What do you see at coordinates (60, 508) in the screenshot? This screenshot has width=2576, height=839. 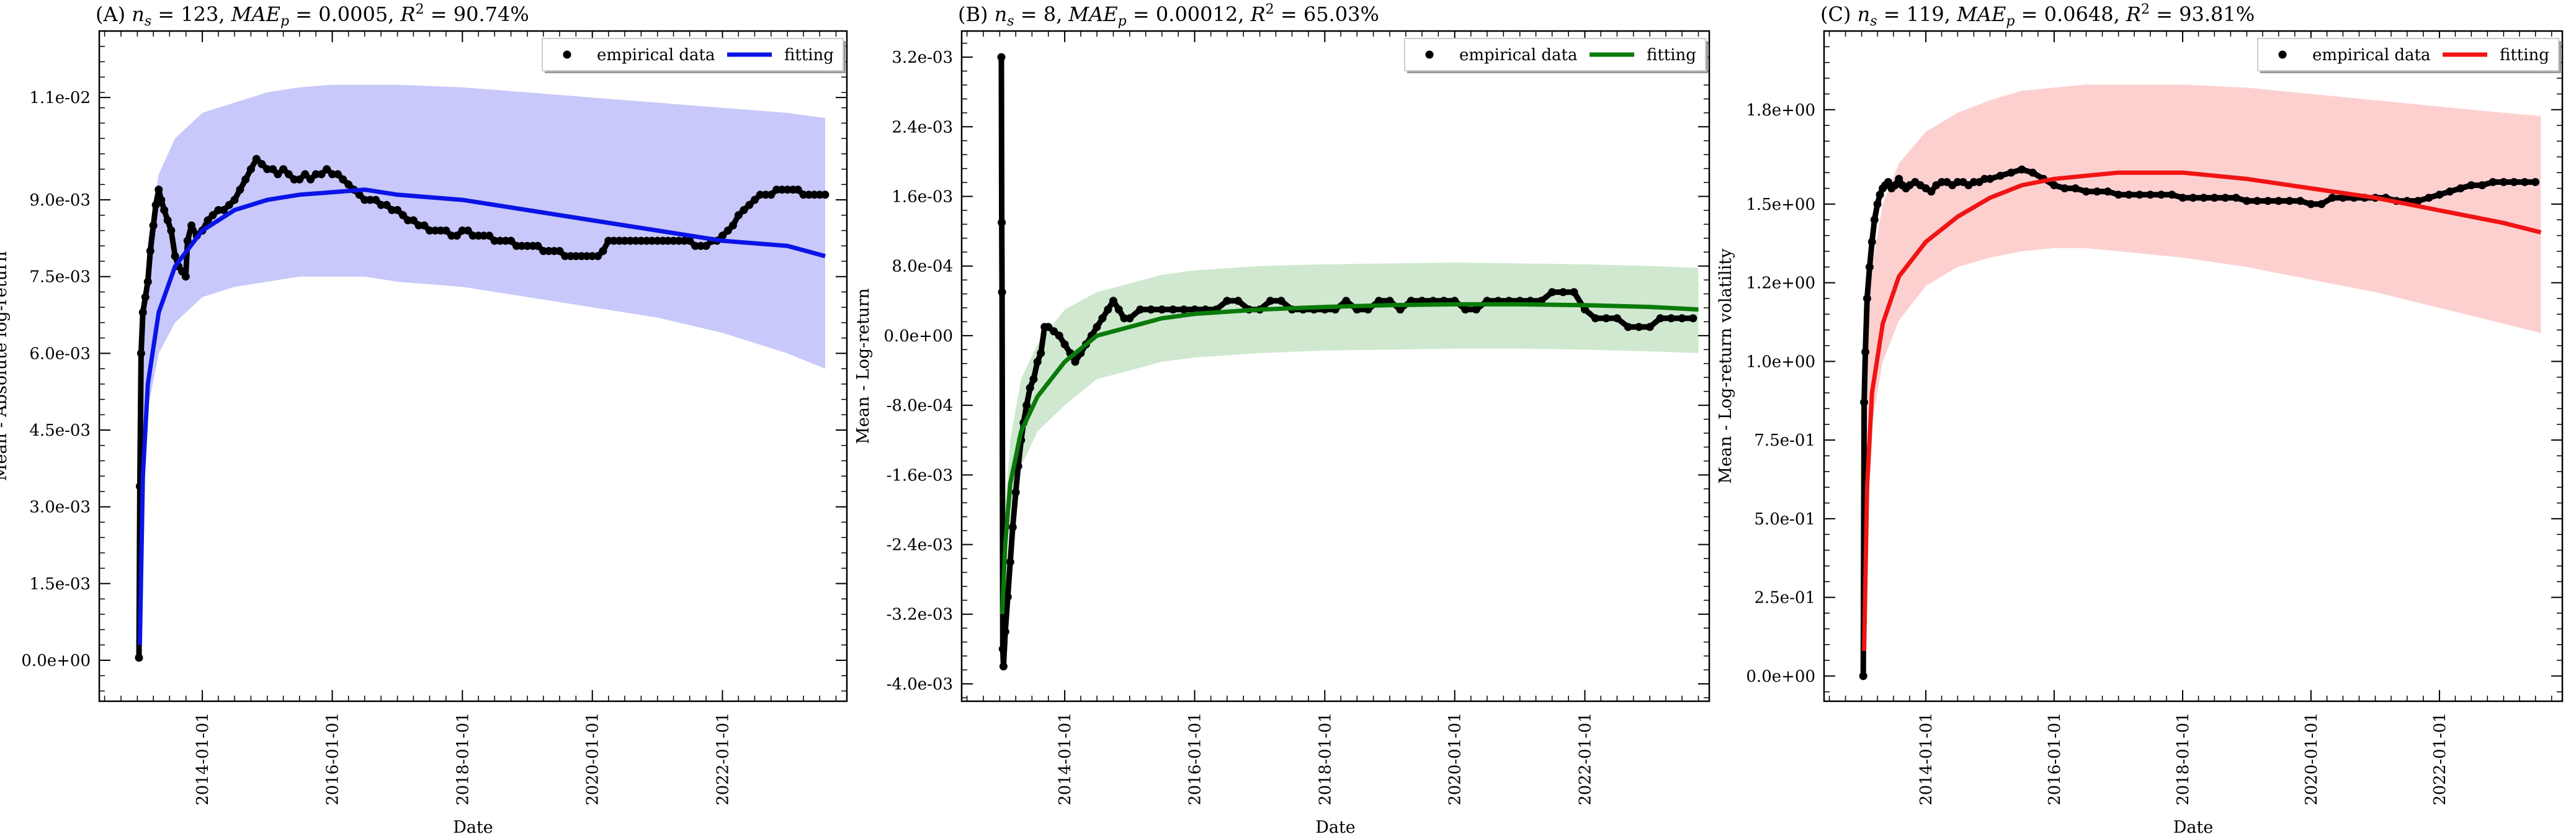 I see `y-tick-label: 3.0e-03` at bounding box center [60, 508].